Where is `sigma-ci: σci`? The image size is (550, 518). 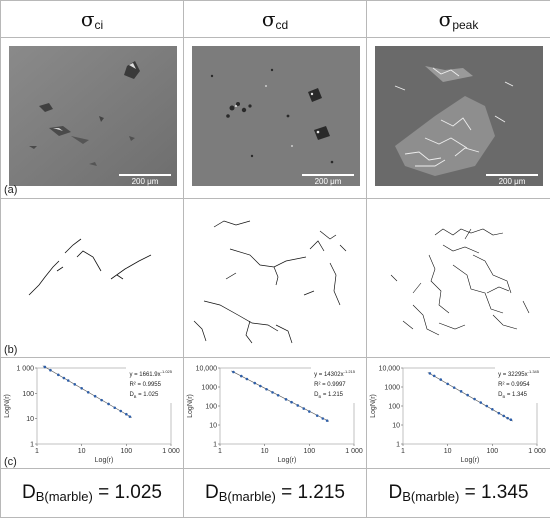 sigma-ci: σci is located at coordinates (92, 19).